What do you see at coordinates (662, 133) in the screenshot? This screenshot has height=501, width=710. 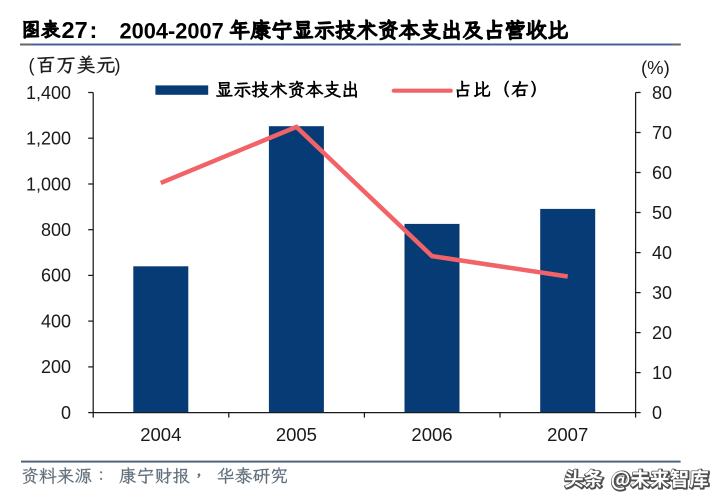 I see `svg-text: 70` at bounding box center [662, 133].